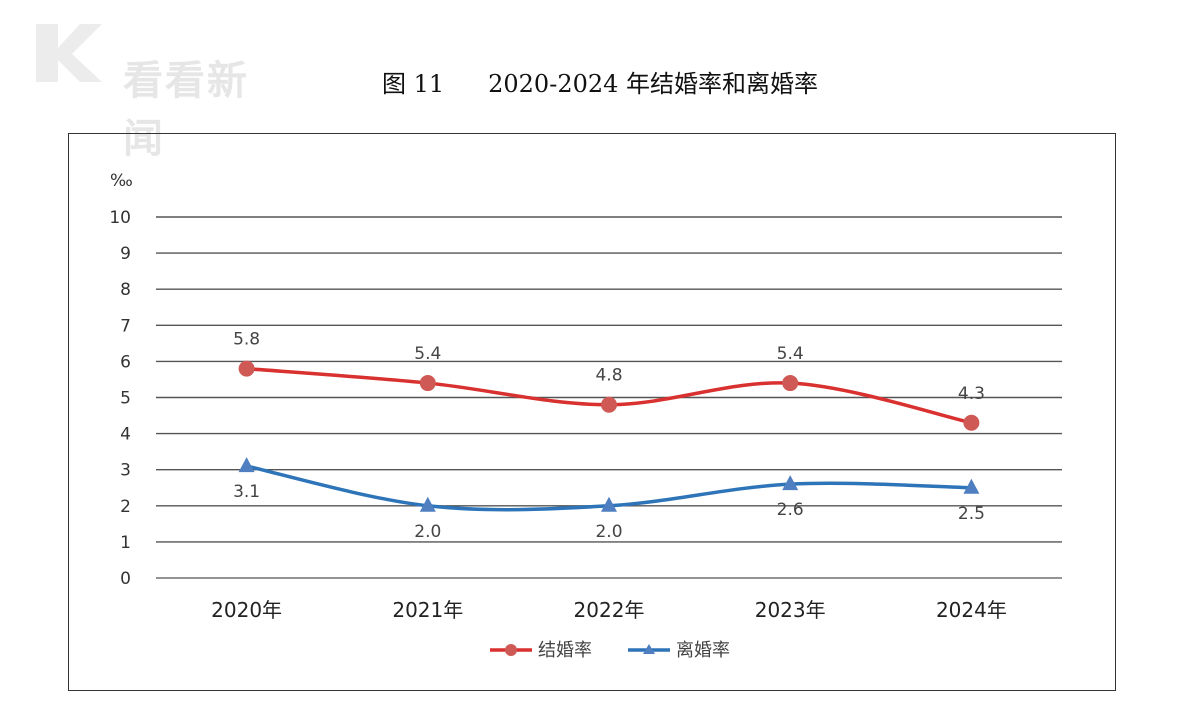 The width and height of the screenshot is (1200, 712). I want to click on y-tick-label: 4, so click(125, 435).